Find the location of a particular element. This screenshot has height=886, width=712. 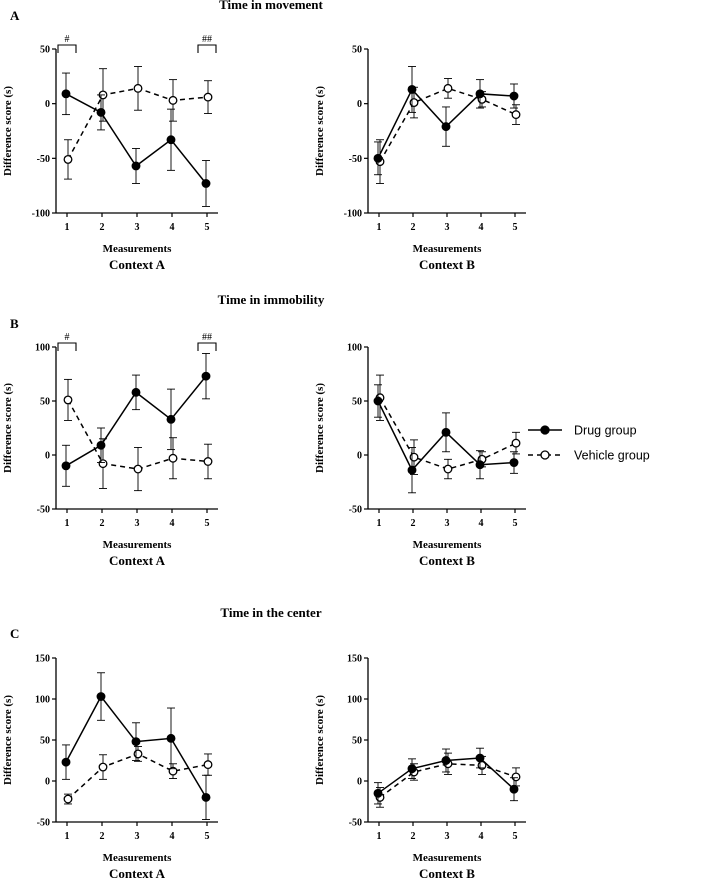

legend-entry-vehicle: Vehicle group is located at coordinates (589, 456).